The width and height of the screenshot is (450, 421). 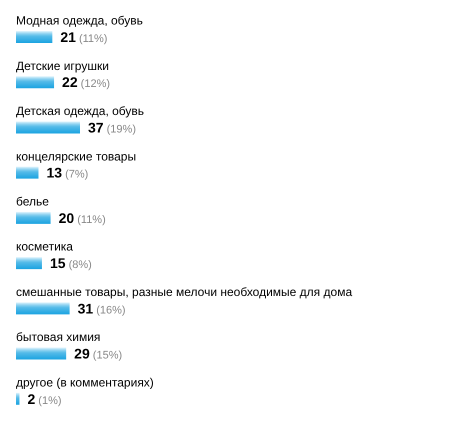 What do you see at coordinates (76, 156) in the screenshot?
I see `y-tick-label: концелярские товары` at bounding box center [76, 156].